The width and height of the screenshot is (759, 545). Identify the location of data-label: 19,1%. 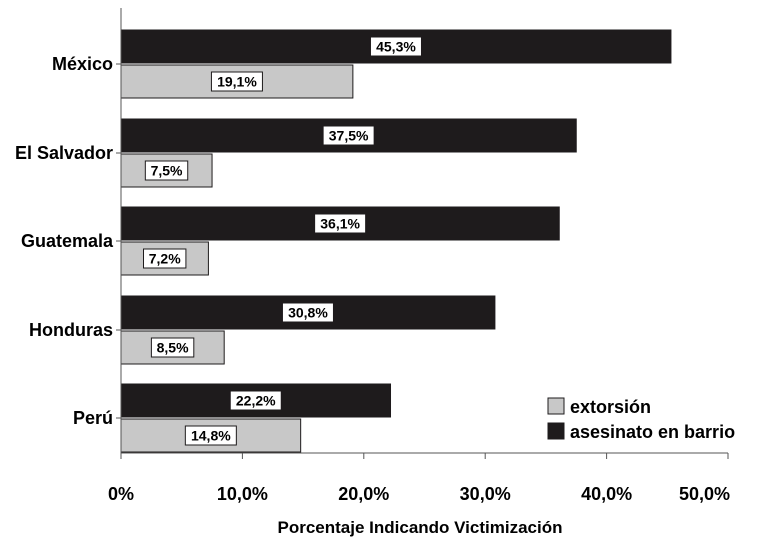
(237, 82).